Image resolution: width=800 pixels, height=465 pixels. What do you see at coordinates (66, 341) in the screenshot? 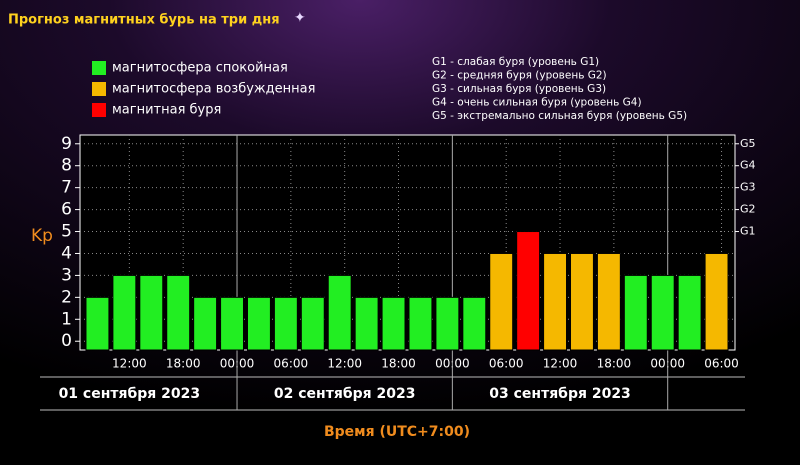
I see `y-tick-label: 0` at bounding box center [66, 341].